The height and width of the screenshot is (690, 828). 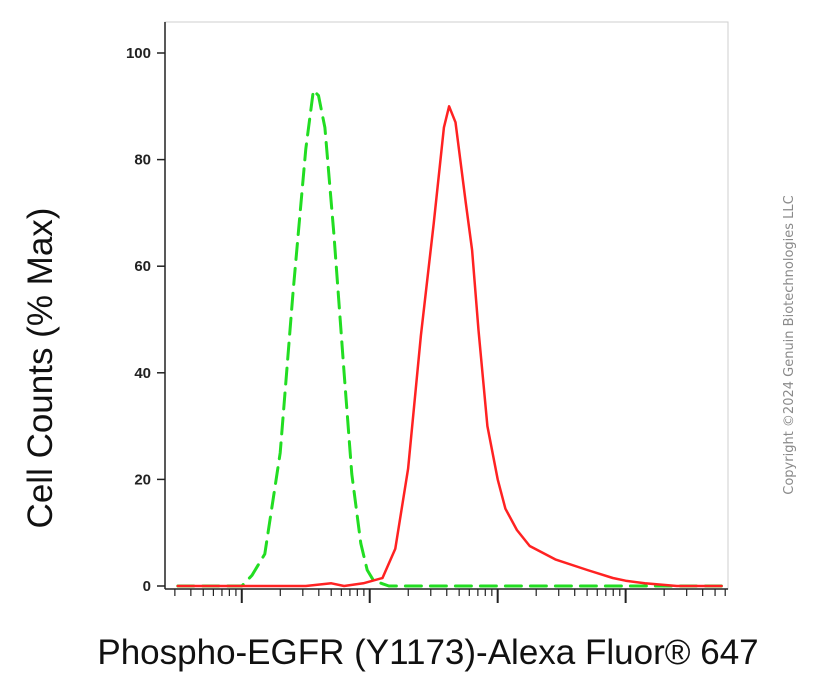 What do you see at coordinates (142, 266) in the screenshot?
I see `y-tick-label: 60` at bounding box center [142, 266].